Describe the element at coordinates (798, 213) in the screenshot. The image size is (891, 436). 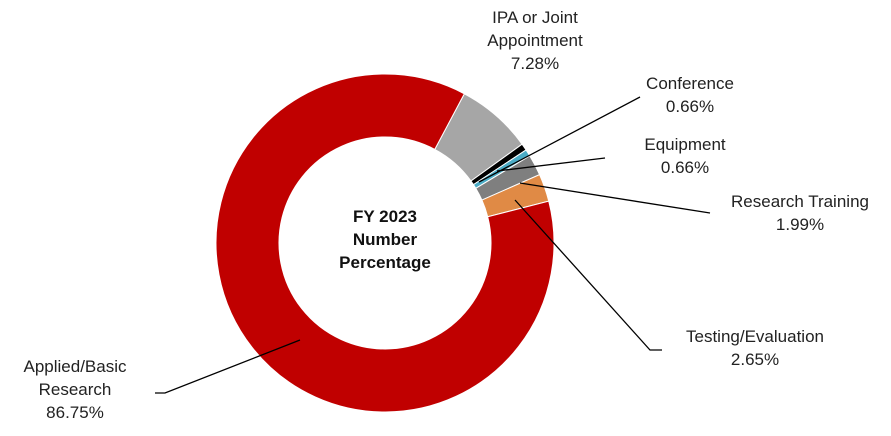
I see `slice-label: Research Training 1.99%` at that location.